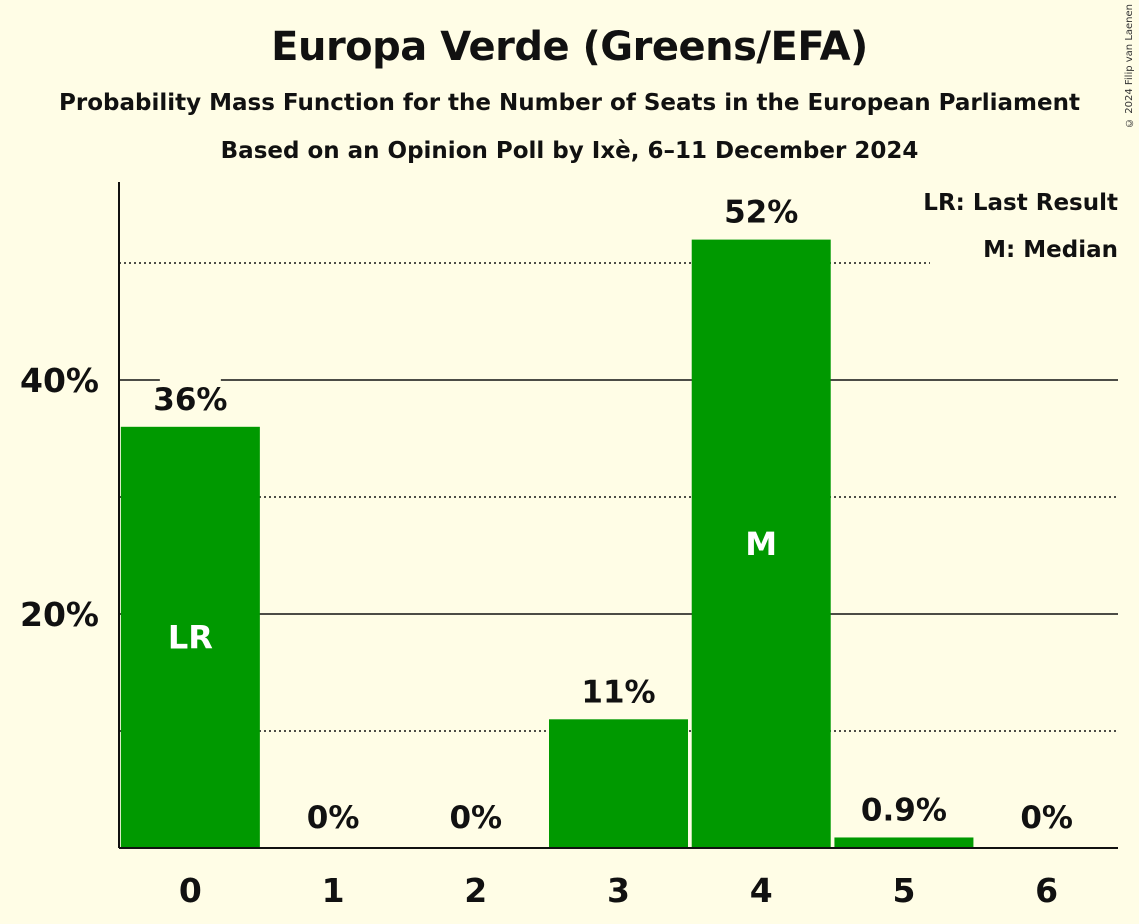 Image resolution: width=1139 pixels, height=924 pixels. I want to click on value-label-5: 0.9%, so click(904, 810).